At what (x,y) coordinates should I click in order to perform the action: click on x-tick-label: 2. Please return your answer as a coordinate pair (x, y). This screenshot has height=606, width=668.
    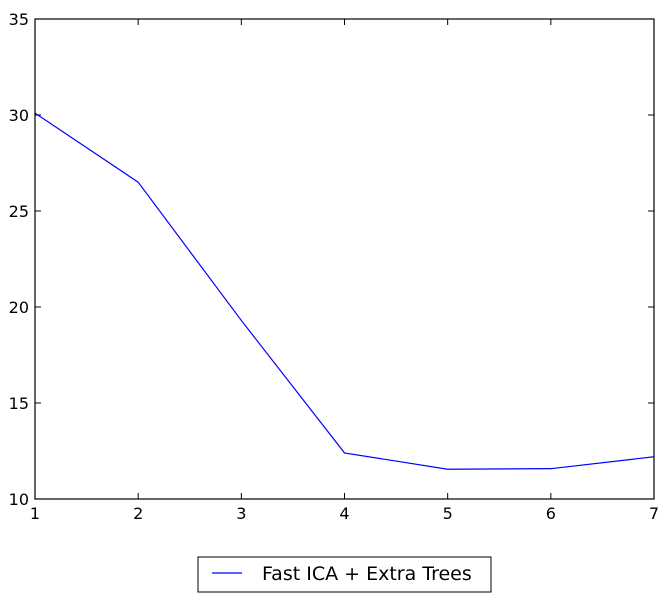
    Looking at the image, I should click on (138, 513).